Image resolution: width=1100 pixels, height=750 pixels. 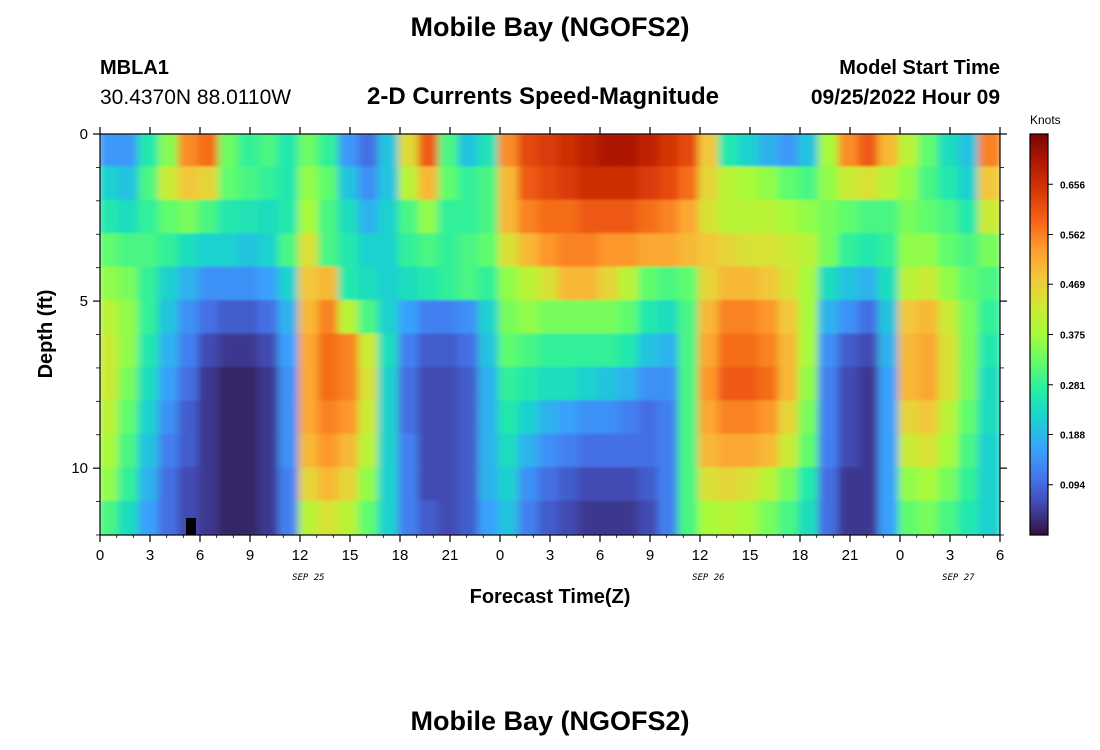 I want to click on colorbar-tick-label: 0.375, so click(x=1072, y=336).